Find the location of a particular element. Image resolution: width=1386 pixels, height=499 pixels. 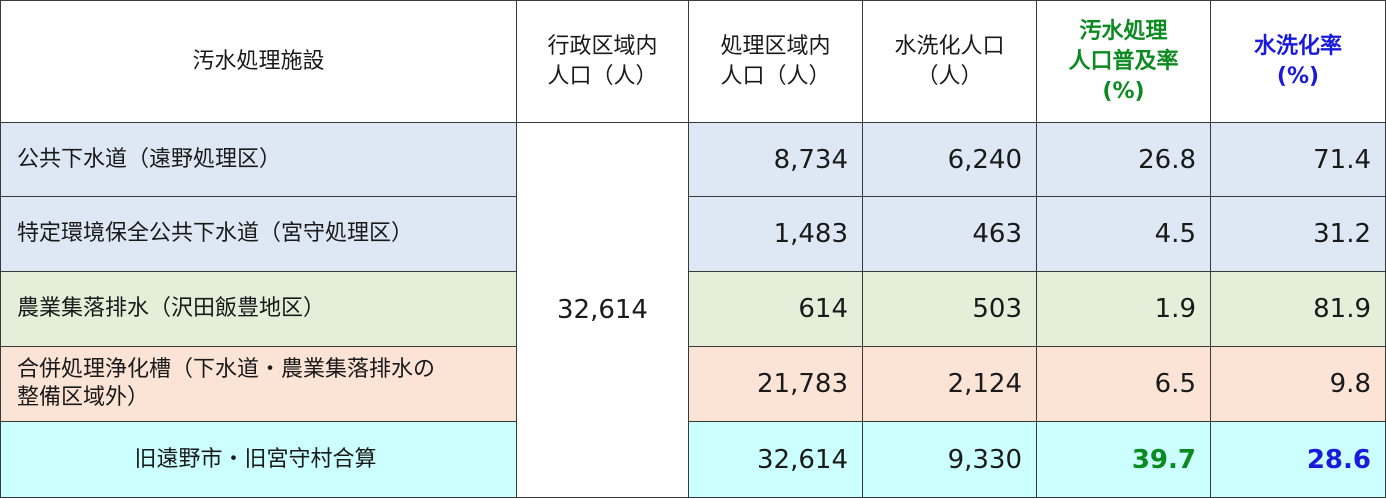

facility-cell: 公共下水道（遠野処理区） is located at coordinates (258, 159).